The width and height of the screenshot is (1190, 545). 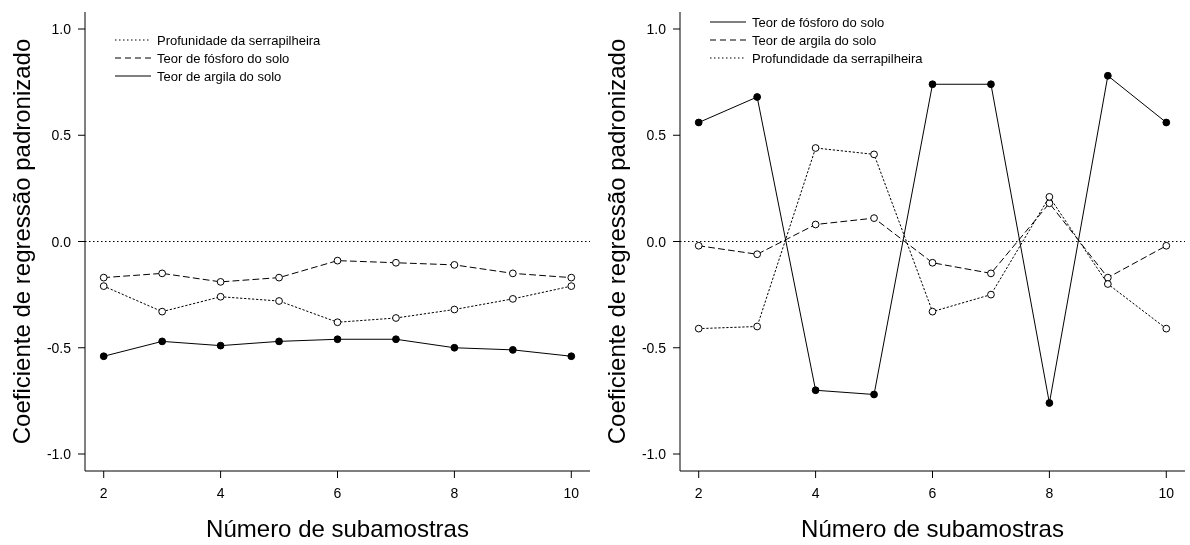 What do you see at coordinates (838, 58) in the screenshot?
I see `legend-label: Profundidade da serrapilheira` at bounding box center [838, 58].